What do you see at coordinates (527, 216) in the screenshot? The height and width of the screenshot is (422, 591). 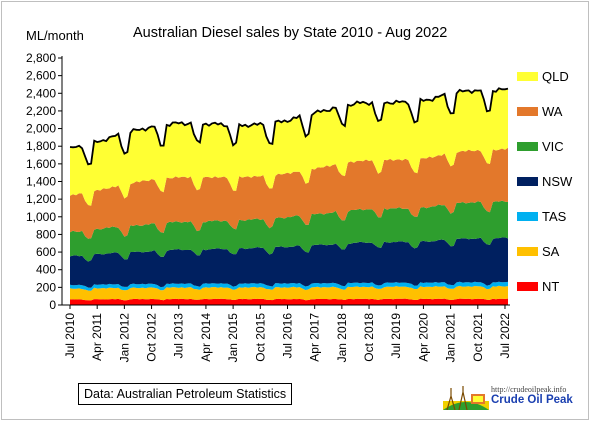 I see `legend-swatch-tas` at bounding box center [527, 216].